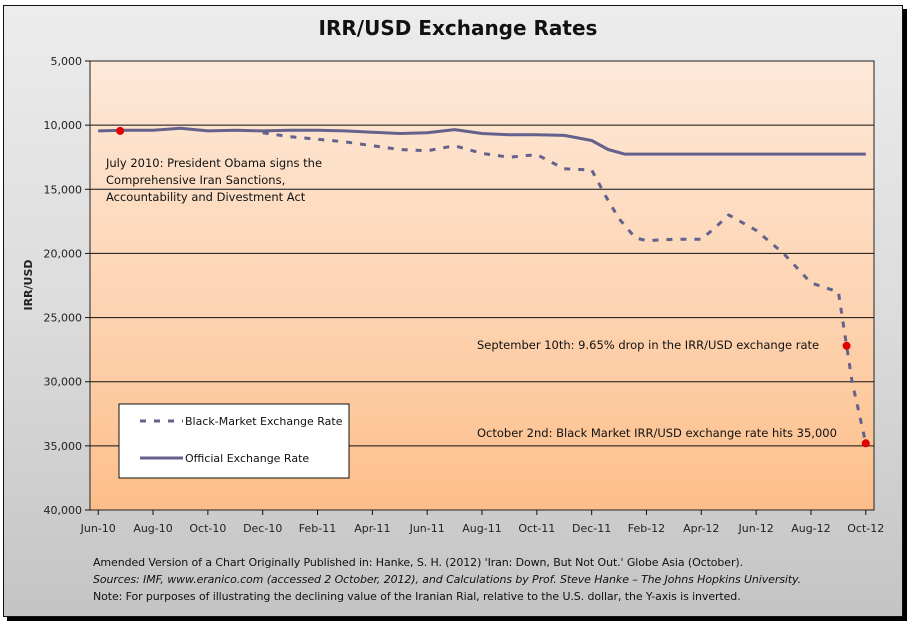 This screenshot has height=623, width=911. What do you see at coordinates (865, 528) in the screenshot?
I see `x-tick-label: Oct-12` at bounding box center [865, 528].